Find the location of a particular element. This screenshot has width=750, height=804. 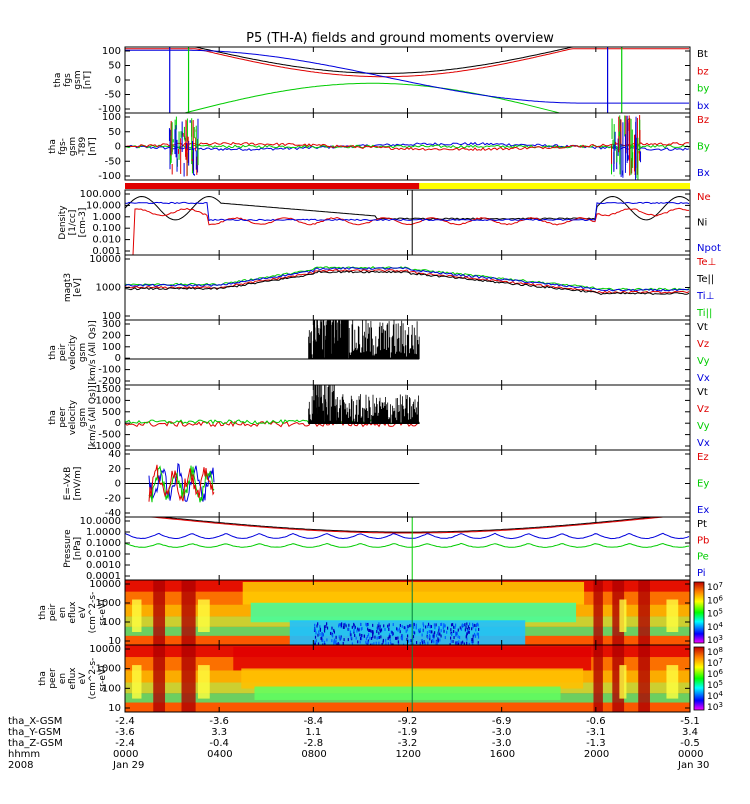

y-axis-label-line: sr-eV) is located at coordinates (103, 678).